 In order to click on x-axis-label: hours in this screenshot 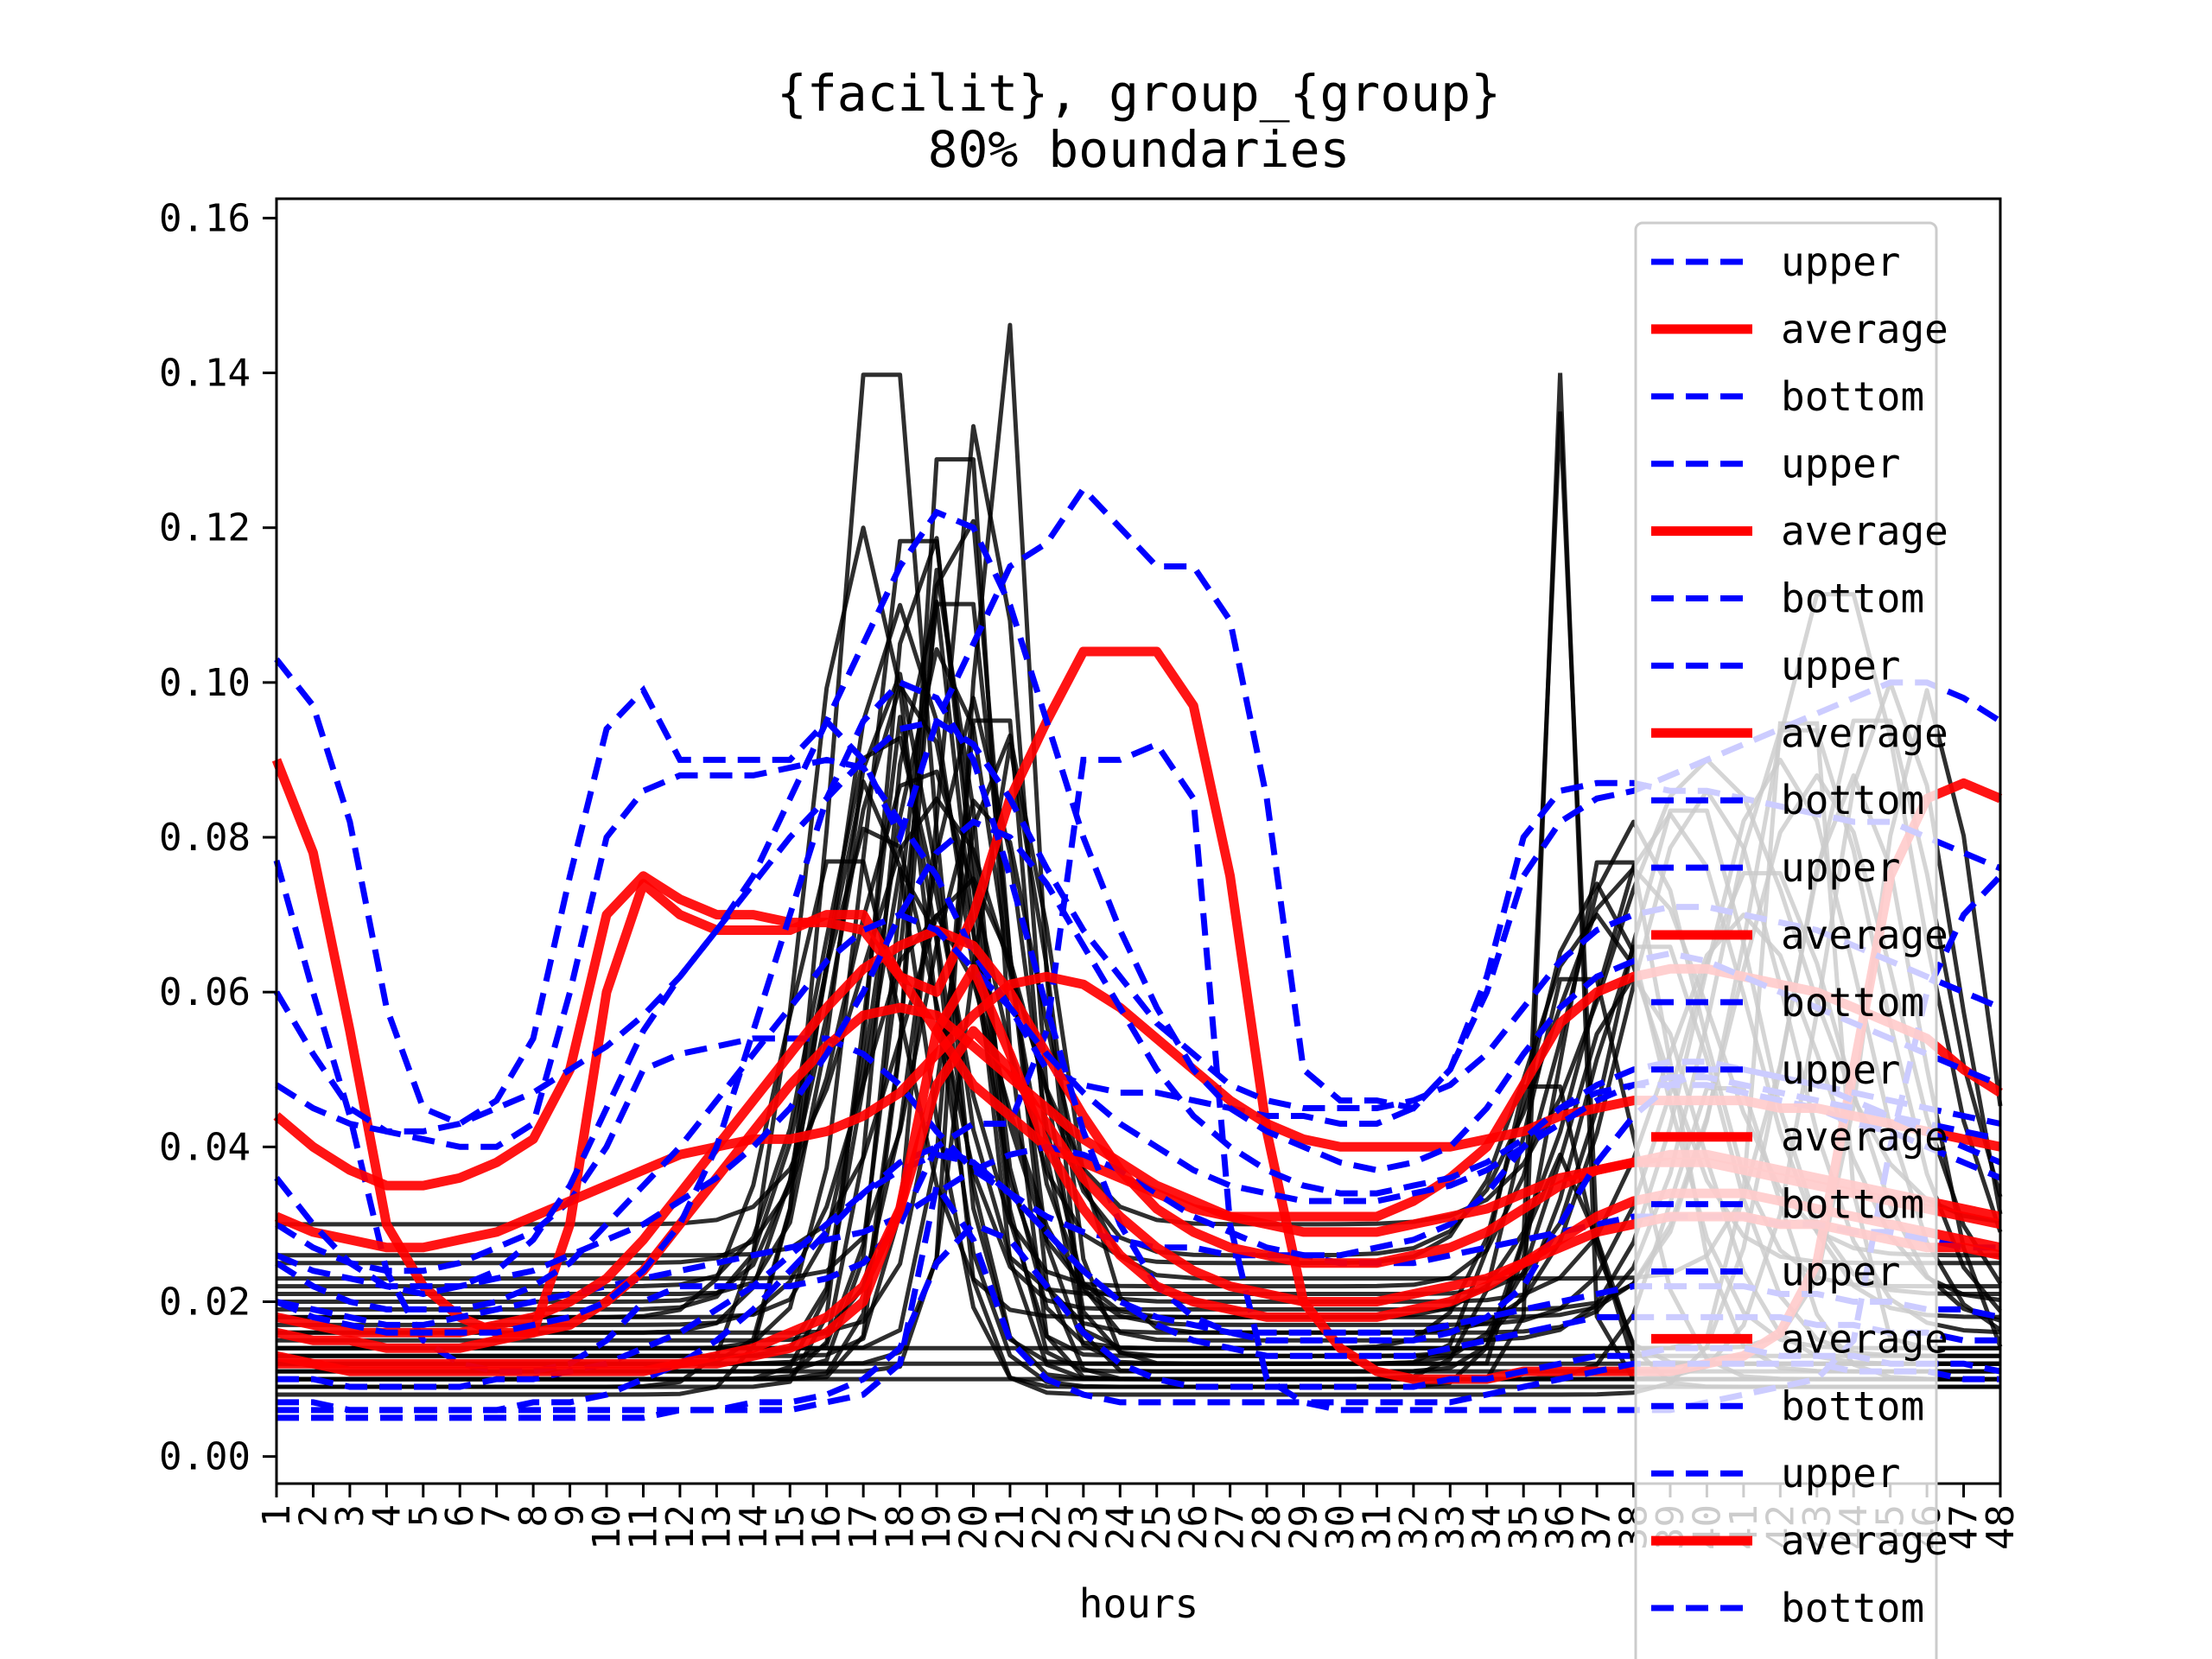, I will do `click(1138, 1603)`.